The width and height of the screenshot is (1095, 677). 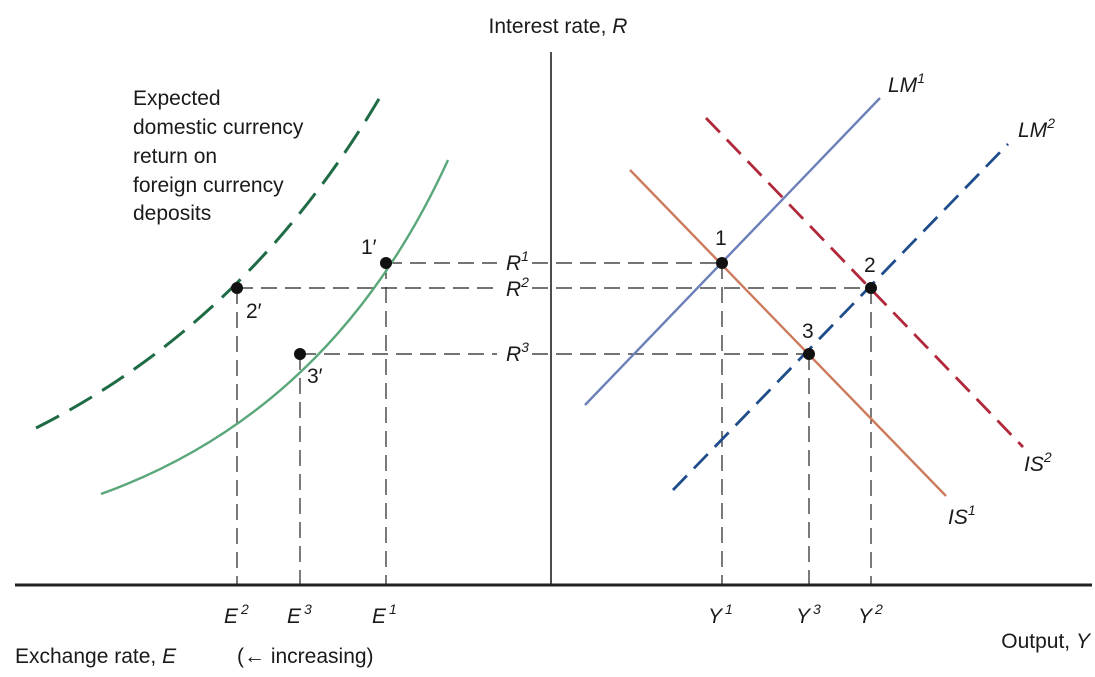 I want to click on point-3-label: 3, so click(x=808, y=331).